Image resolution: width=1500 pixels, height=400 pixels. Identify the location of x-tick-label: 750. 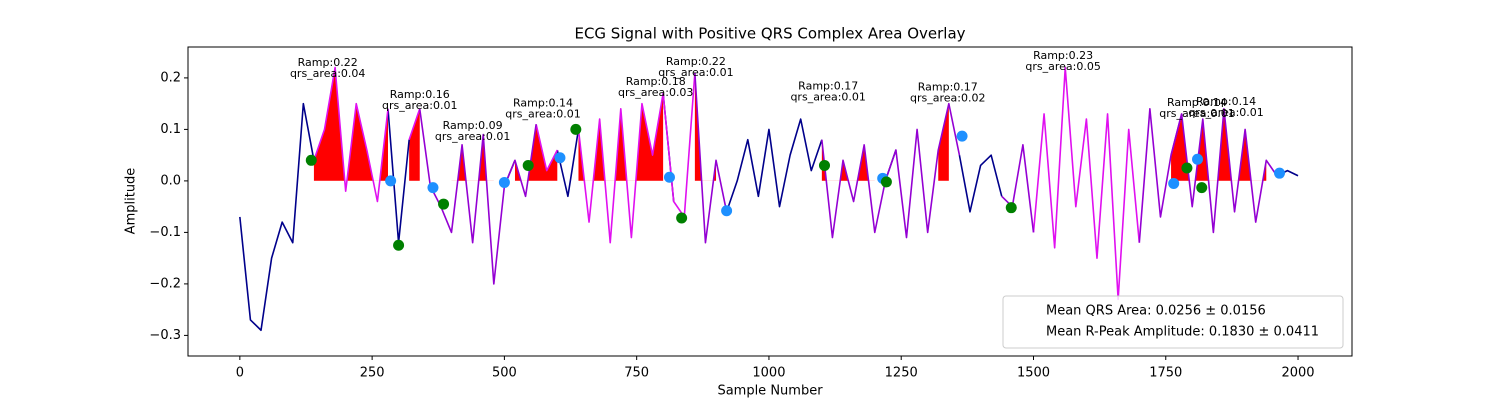
(636, 373).